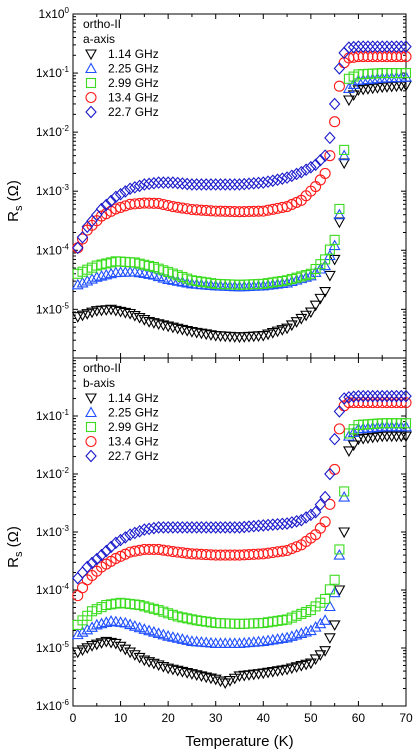  I want to click on legend-label: 13.4 GHz, so click(133, 98).